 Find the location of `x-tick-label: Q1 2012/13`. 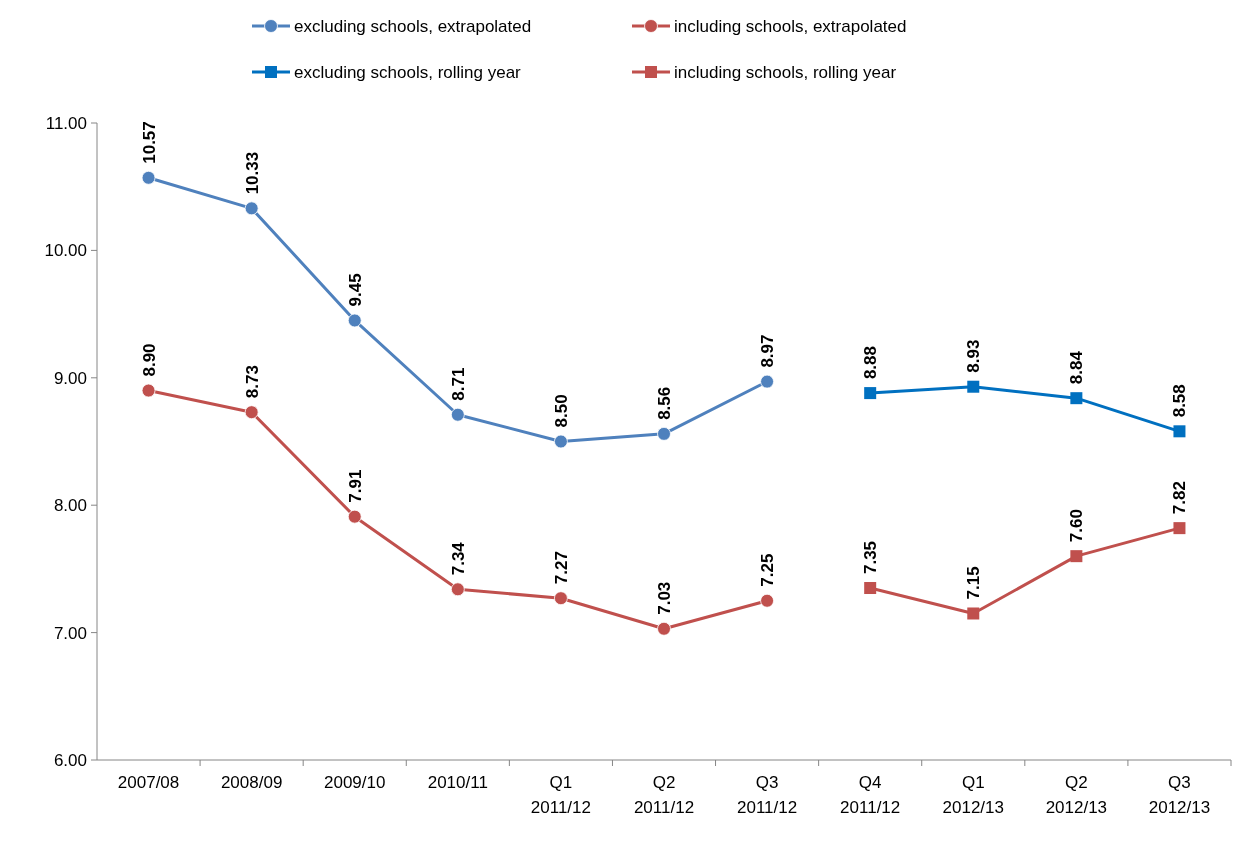

x-tick-label: Q1 2012/13 is located at coordinates (973, 795).